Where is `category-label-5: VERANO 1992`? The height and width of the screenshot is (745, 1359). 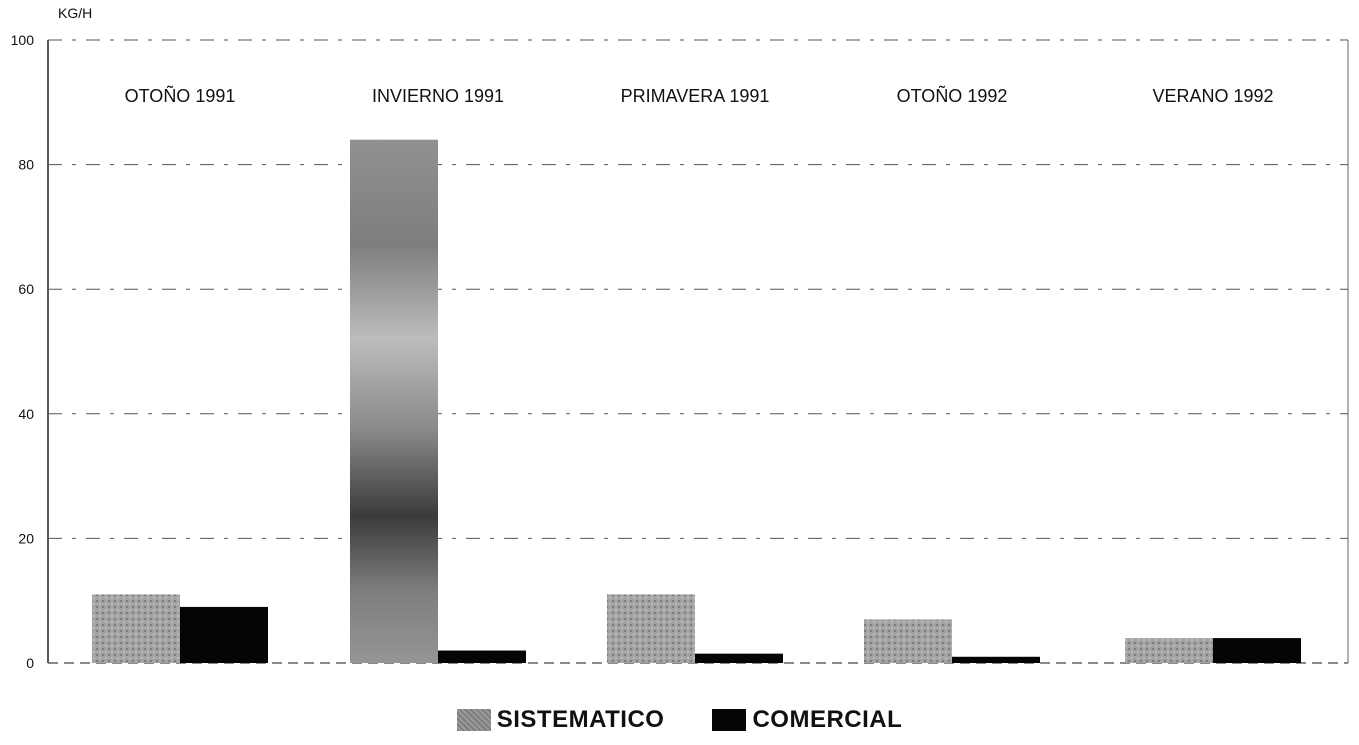 category-label-5: VERANO 1992 is located at coordinates (1212, 96).